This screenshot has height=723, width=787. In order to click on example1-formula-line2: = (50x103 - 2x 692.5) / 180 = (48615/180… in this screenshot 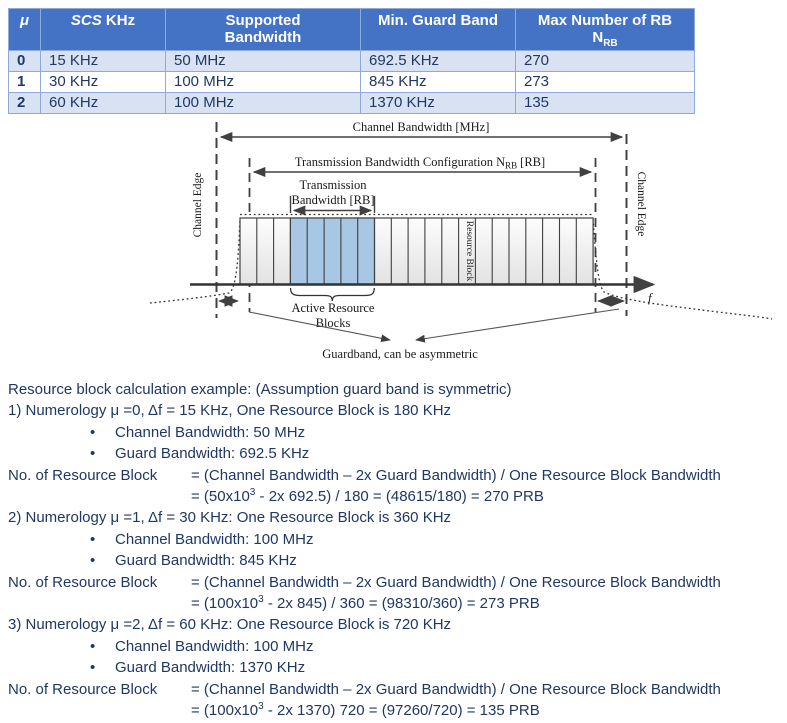, I will do `click(367, 496)`.